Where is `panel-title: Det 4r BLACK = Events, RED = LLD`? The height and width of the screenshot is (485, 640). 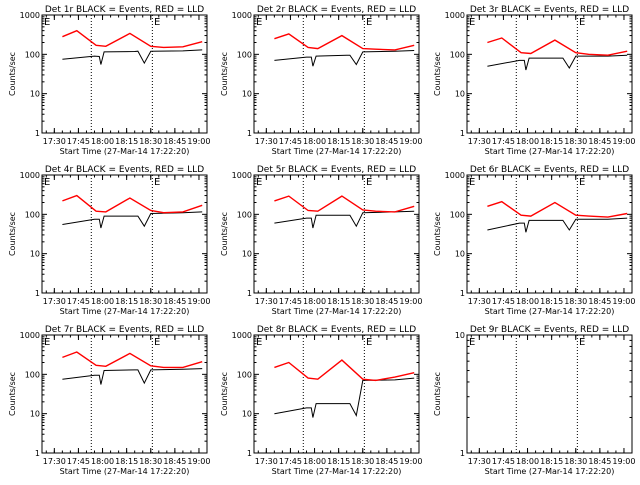
panel-title: Det 4r BLACK = Events, RED = LLD is located at coordinates (124, 170).